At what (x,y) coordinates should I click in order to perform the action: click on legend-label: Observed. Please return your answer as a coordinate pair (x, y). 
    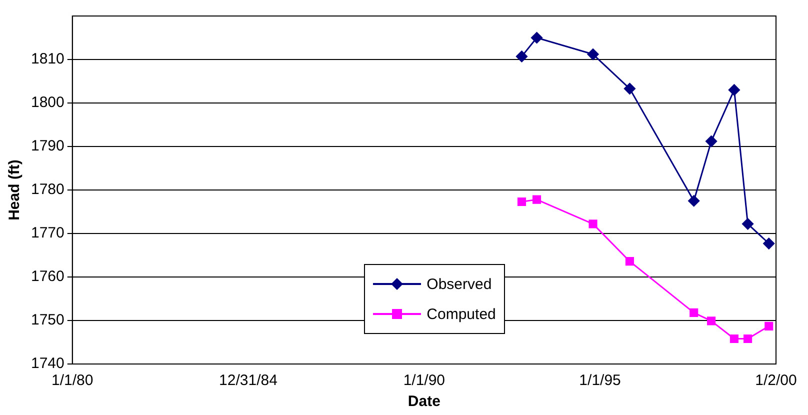
    Looking at the image, I should click on (459, 284).